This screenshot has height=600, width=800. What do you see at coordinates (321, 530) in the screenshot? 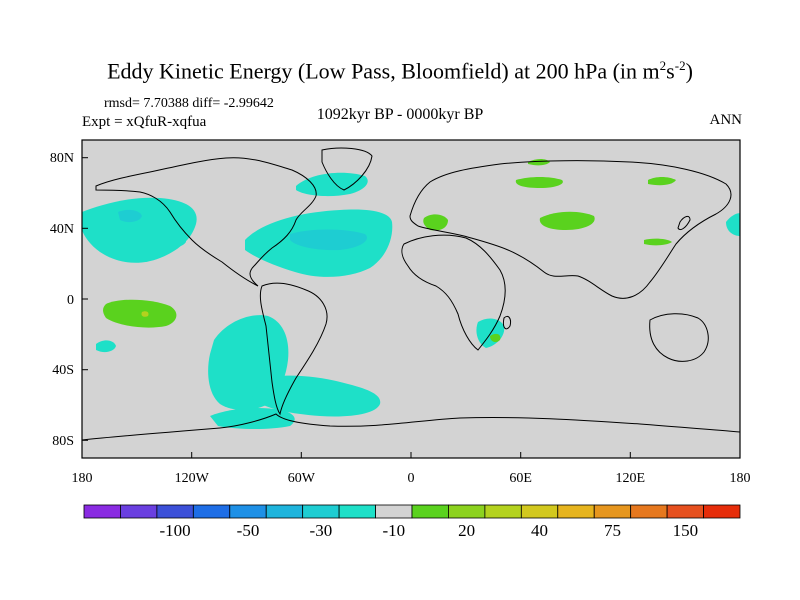
I see `colorbar-label: -30` at bounding box center [321, 530].